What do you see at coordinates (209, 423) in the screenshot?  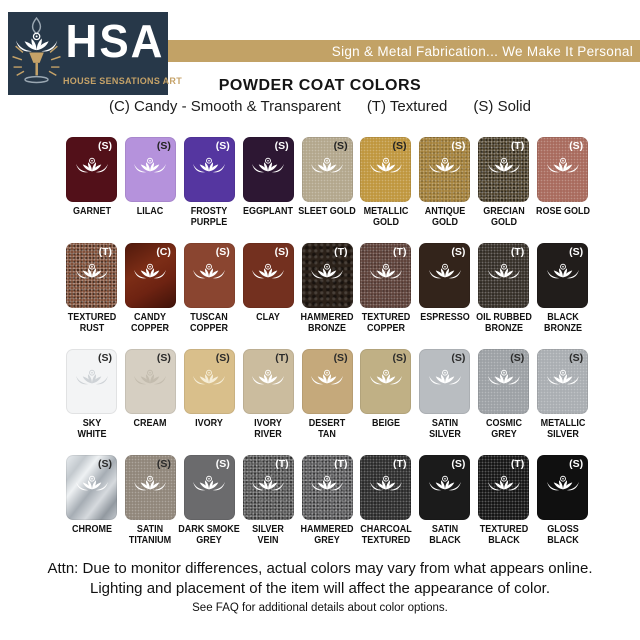 I see `color-name: IVORY` at bounding box center [209, 423].